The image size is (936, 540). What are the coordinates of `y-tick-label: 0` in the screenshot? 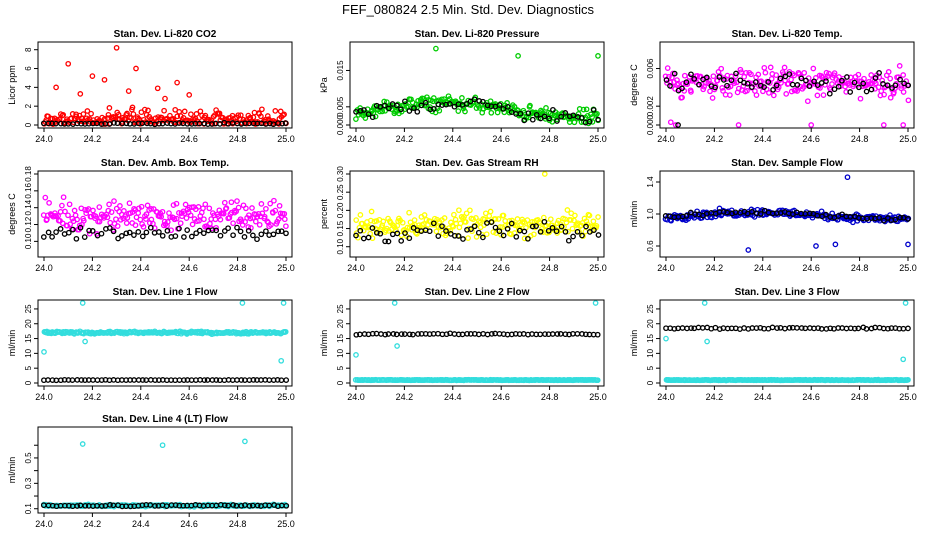 It's located at (28, 124).